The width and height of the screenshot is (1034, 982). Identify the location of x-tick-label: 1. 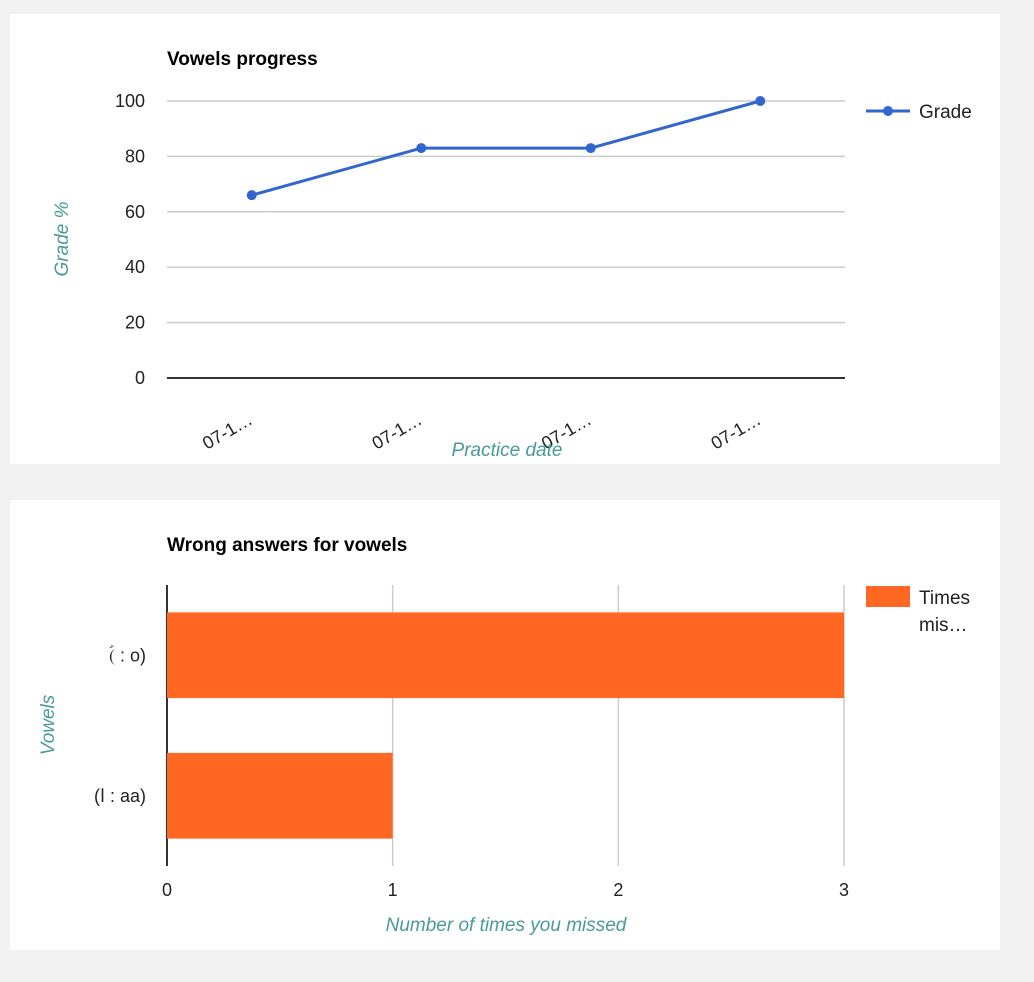
(393, 890).